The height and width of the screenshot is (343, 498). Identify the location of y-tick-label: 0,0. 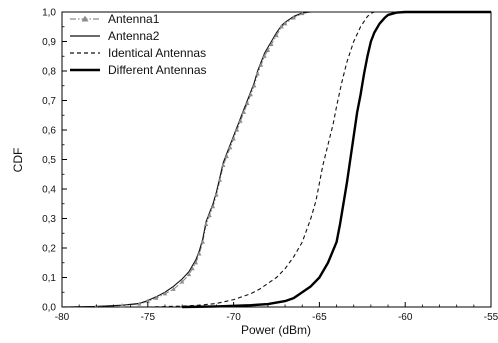
(49, 308).